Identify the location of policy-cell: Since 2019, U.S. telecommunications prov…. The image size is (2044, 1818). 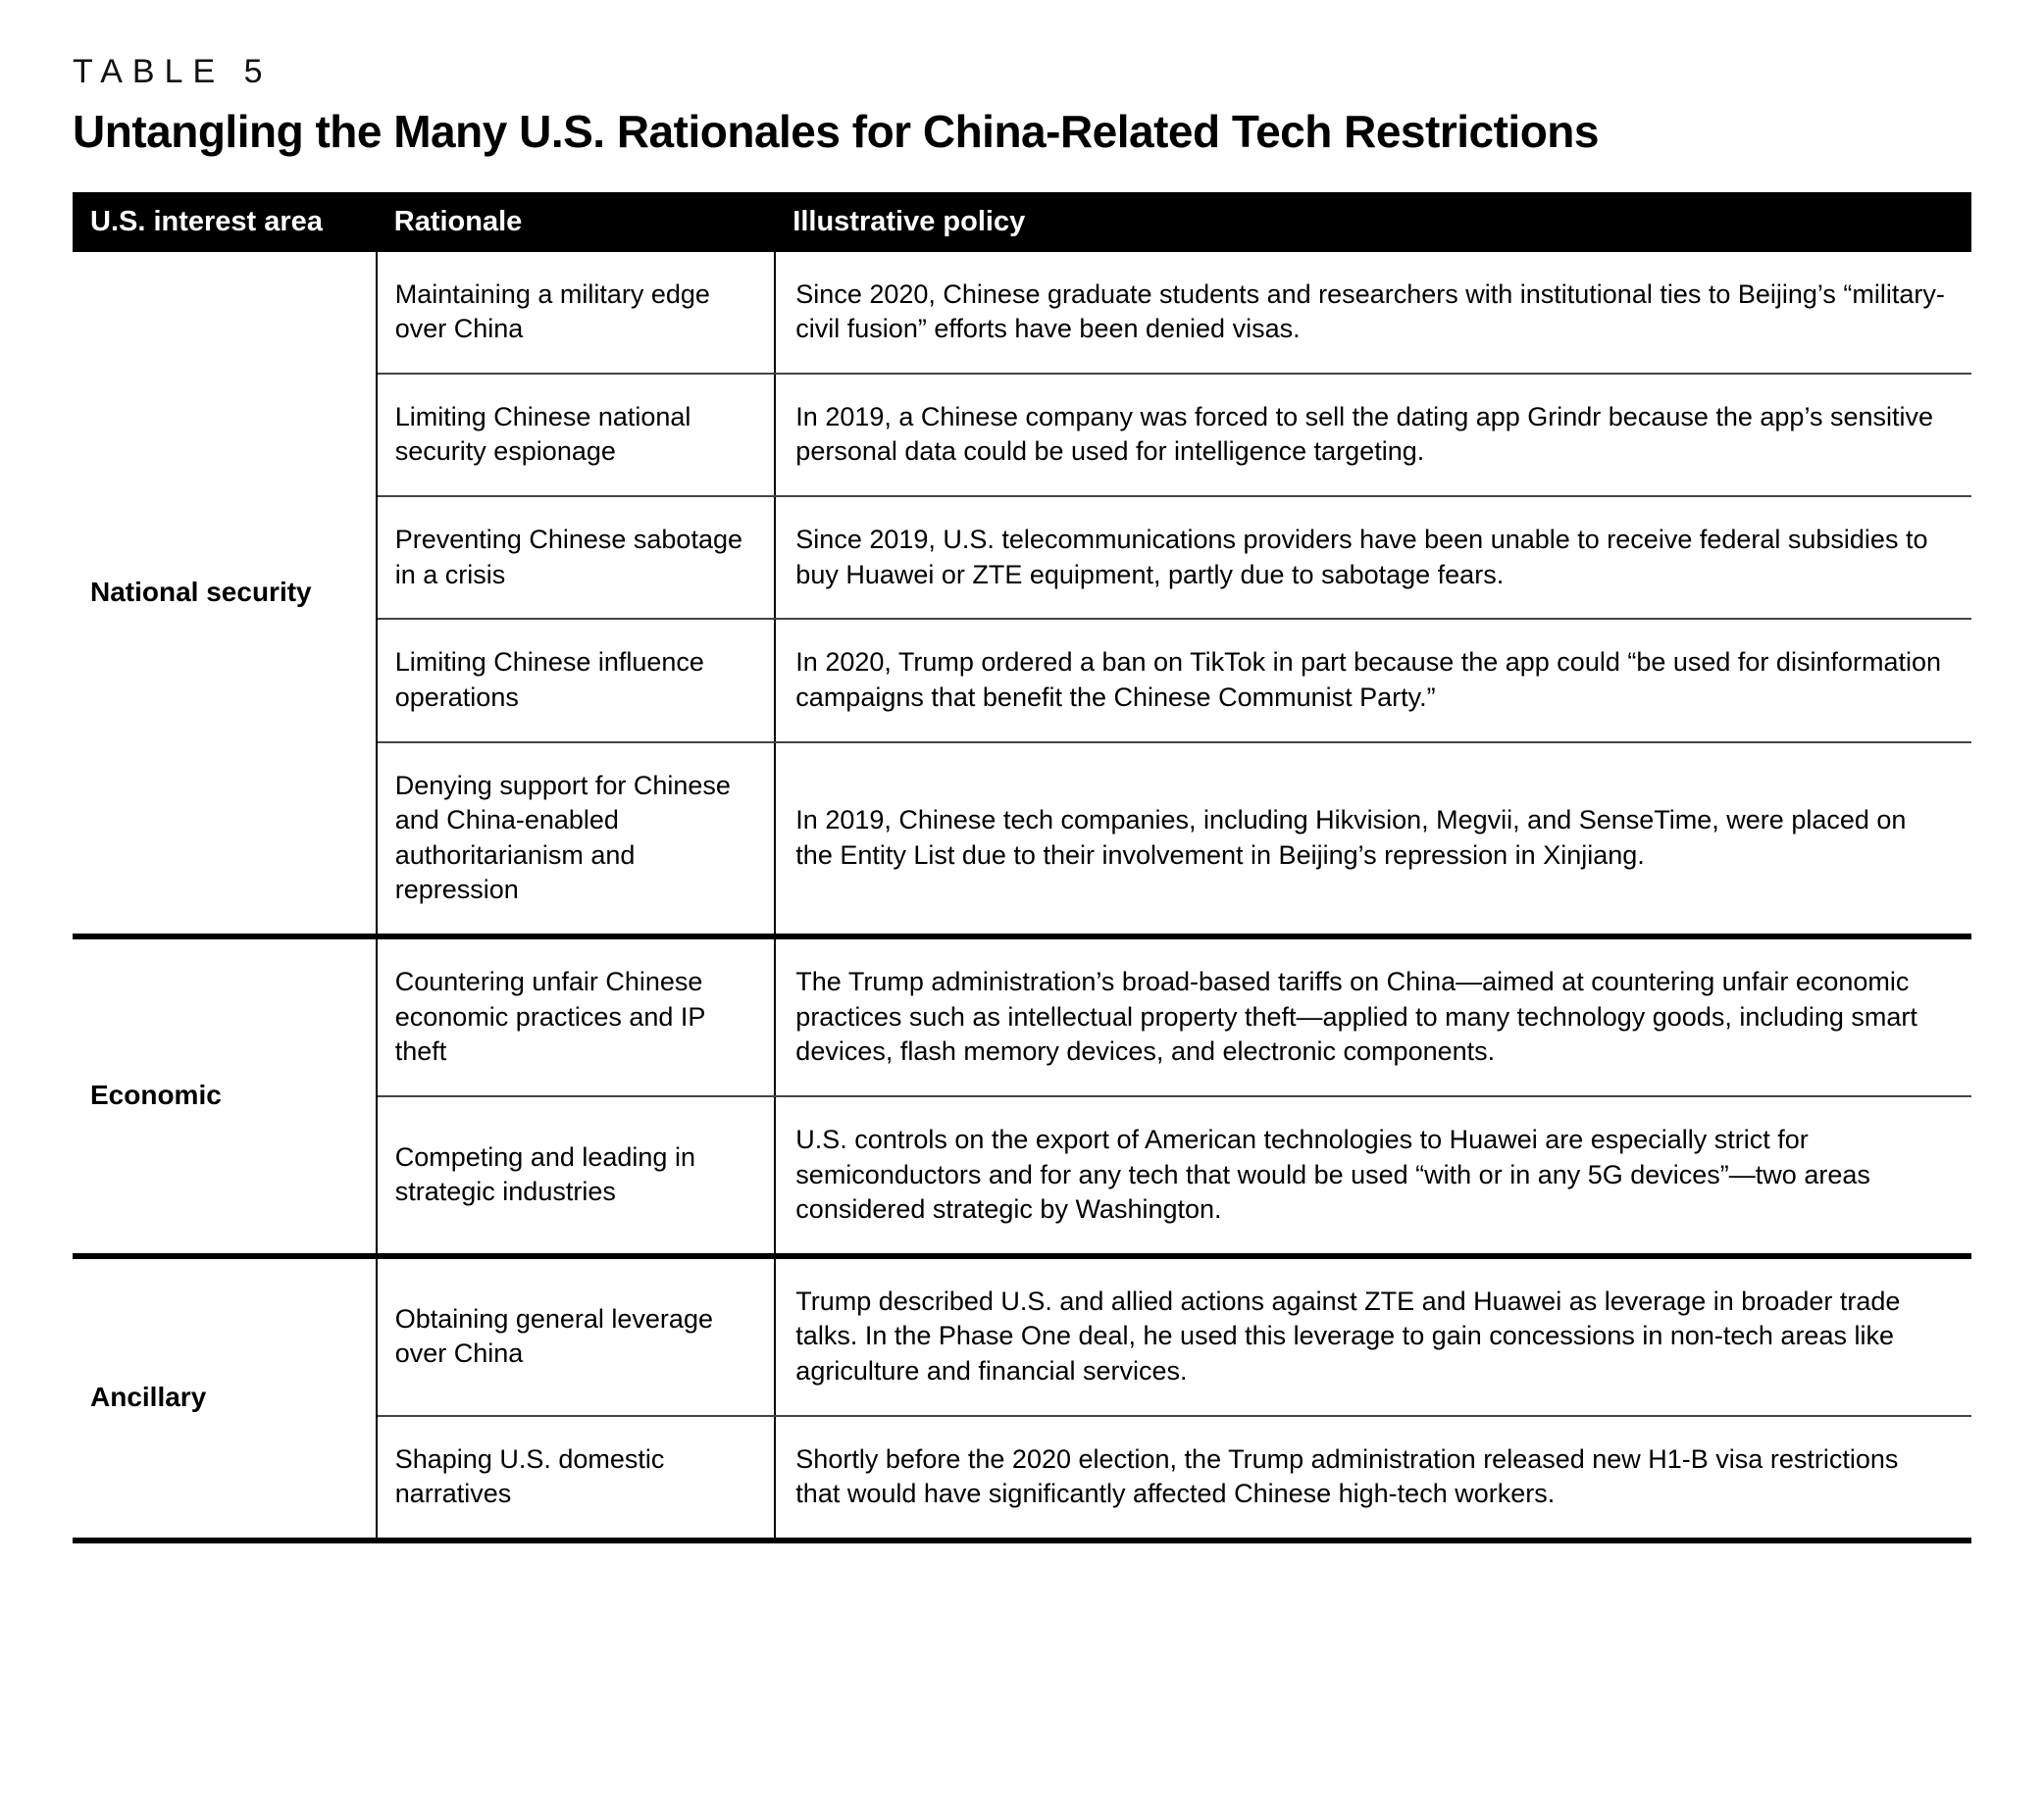
(1373, 558).